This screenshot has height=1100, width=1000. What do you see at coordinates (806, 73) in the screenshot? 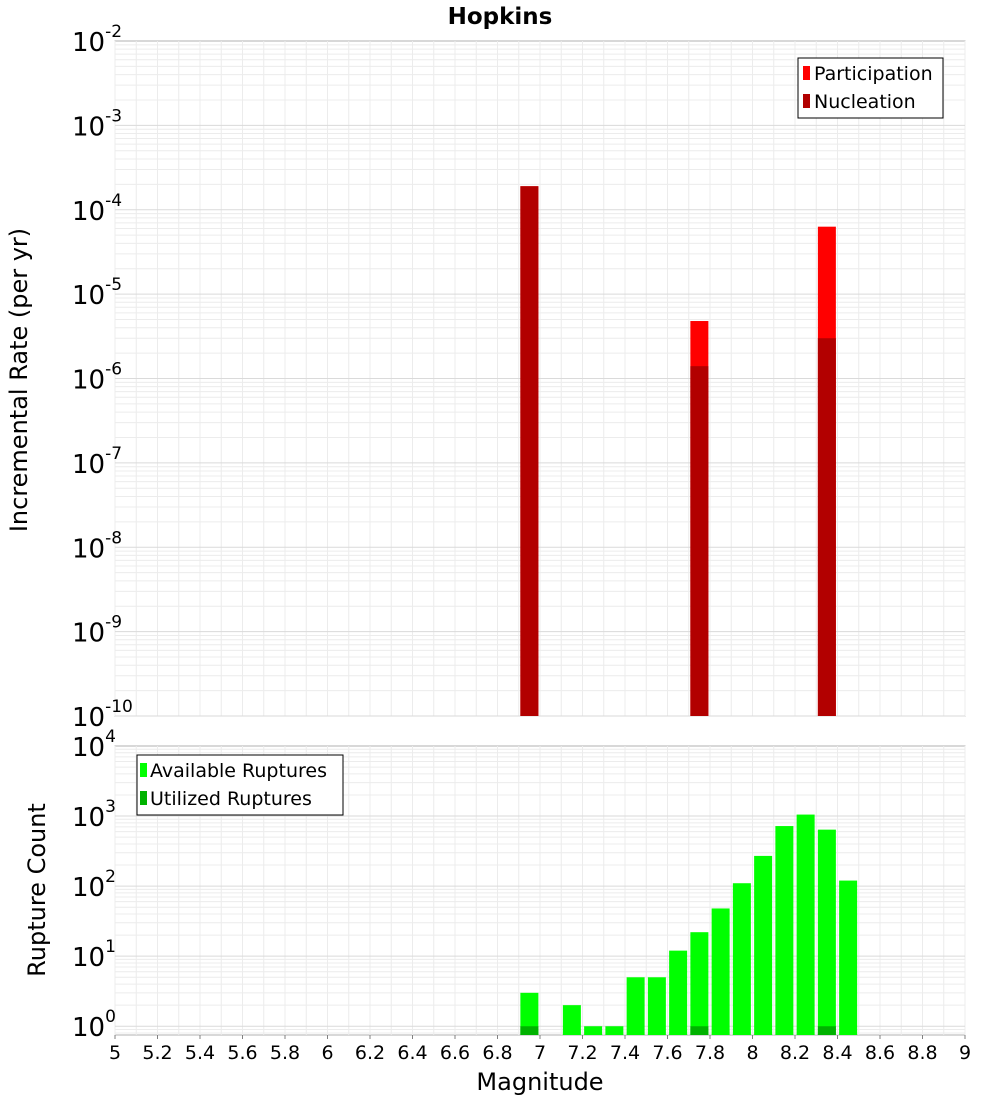
I see `legend-swatch-participation` at bounding box center [806, 73].